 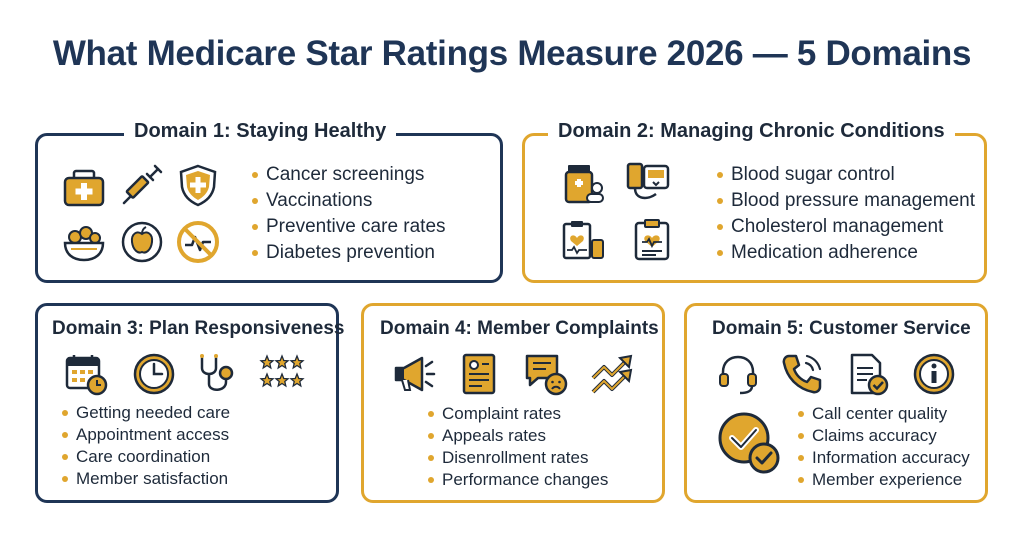 What do you see at coordinates (846, 201) in the screenshot?
I see `list-item: Blood pressure management` at bounding box center [846, 201].